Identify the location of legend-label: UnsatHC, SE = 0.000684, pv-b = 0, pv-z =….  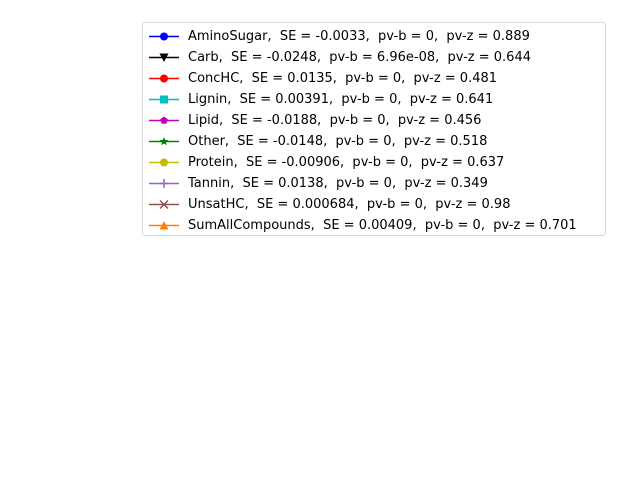
(349, 204).